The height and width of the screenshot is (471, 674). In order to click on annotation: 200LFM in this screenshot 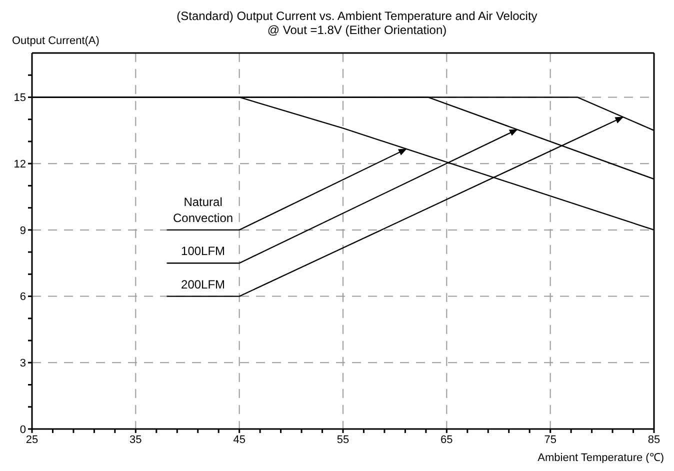, I will do `click(203, 284)`.